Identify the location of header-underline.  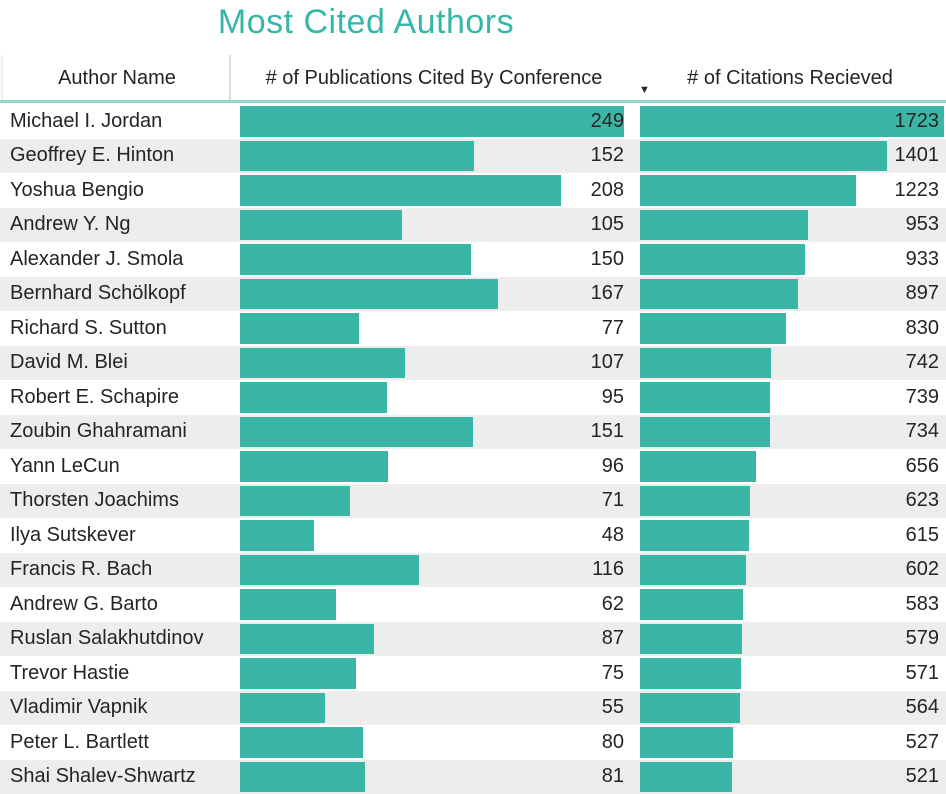
(473, 101).